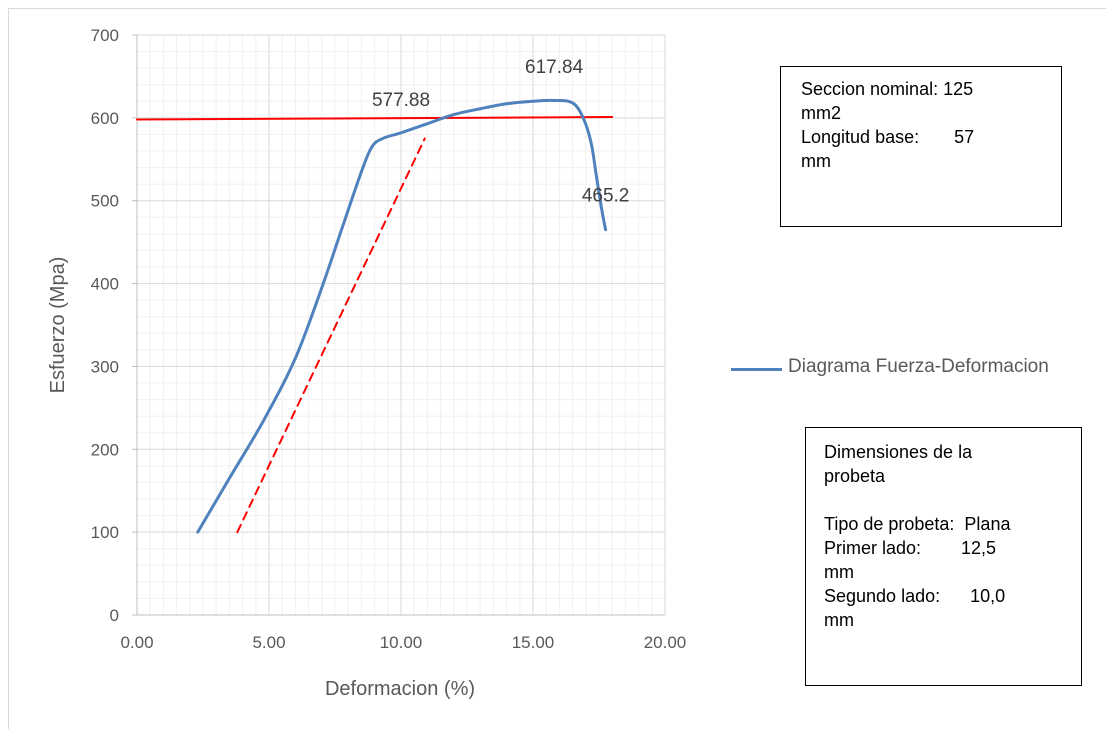 The image size is (1106, 729). Describe the element at coordinates (400, 689) in the screenshot. I see `x-axis-title: Deformacion (%)` at that location.